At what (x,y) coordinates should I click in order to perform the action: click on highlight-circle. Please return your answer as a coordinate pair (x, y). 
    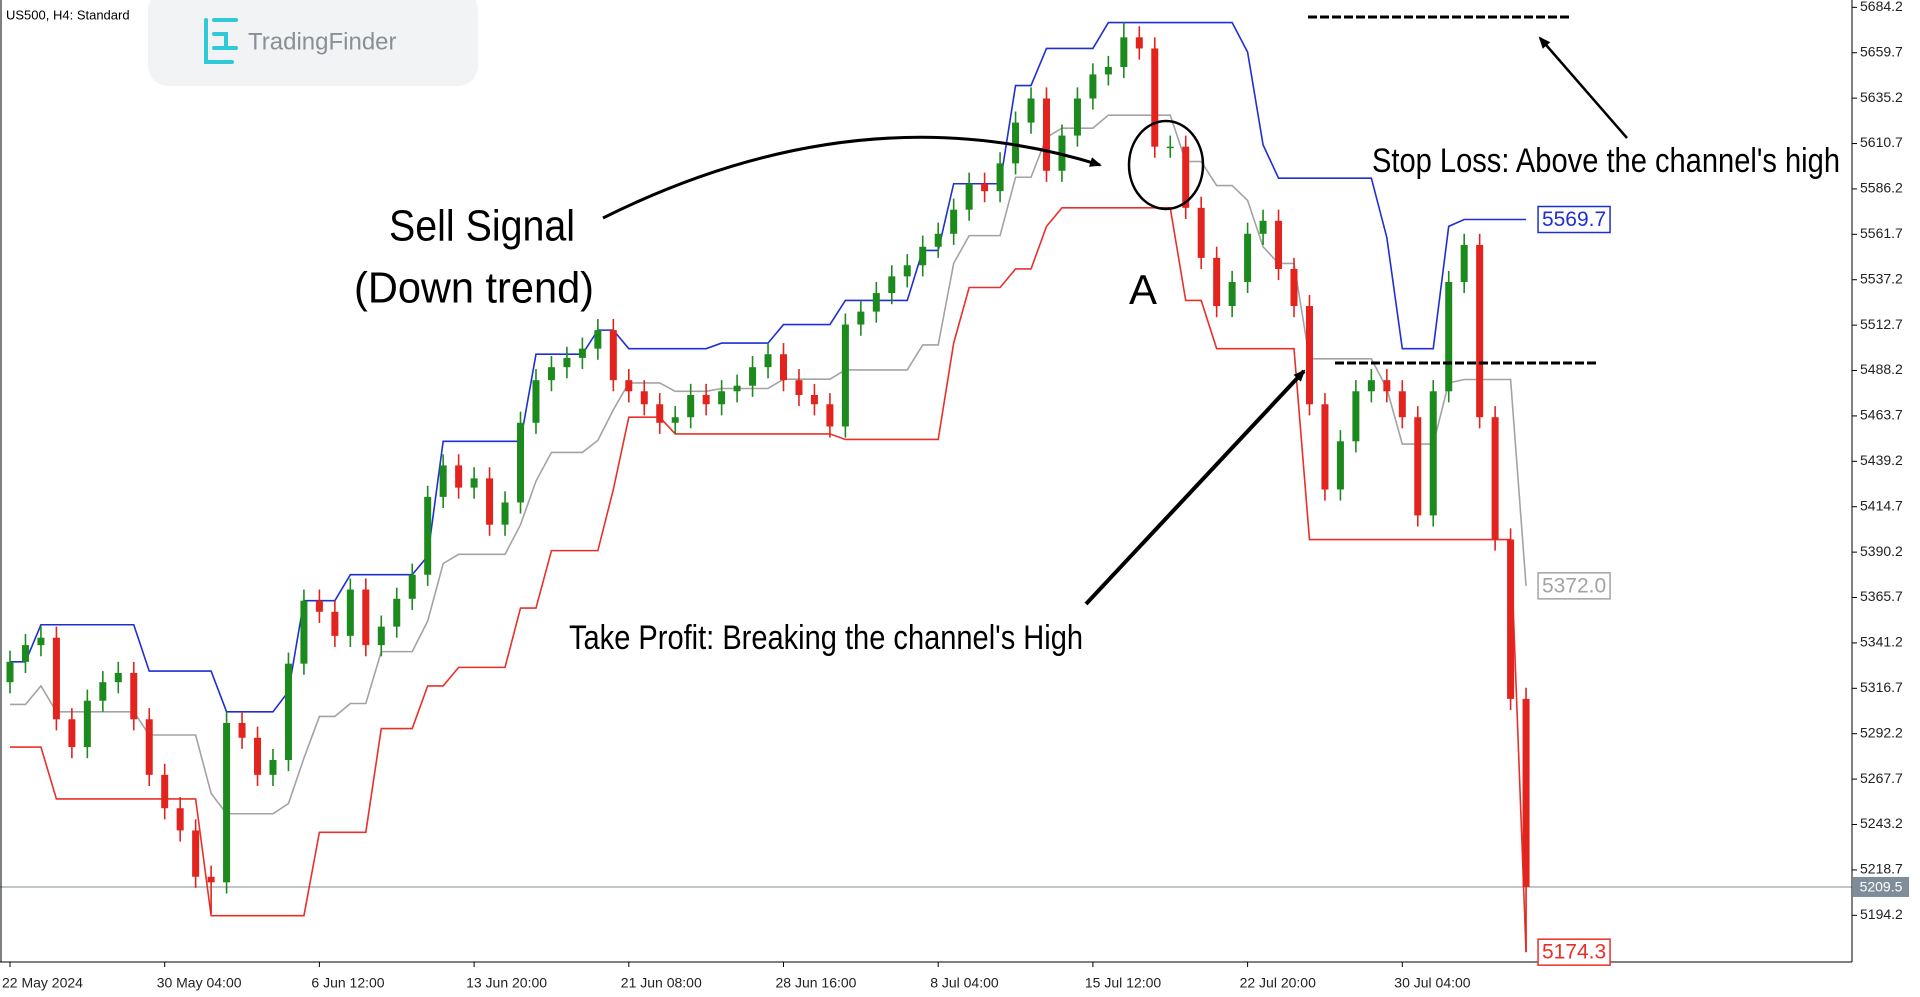
    Looking at the image, I should click on (1166, 165).